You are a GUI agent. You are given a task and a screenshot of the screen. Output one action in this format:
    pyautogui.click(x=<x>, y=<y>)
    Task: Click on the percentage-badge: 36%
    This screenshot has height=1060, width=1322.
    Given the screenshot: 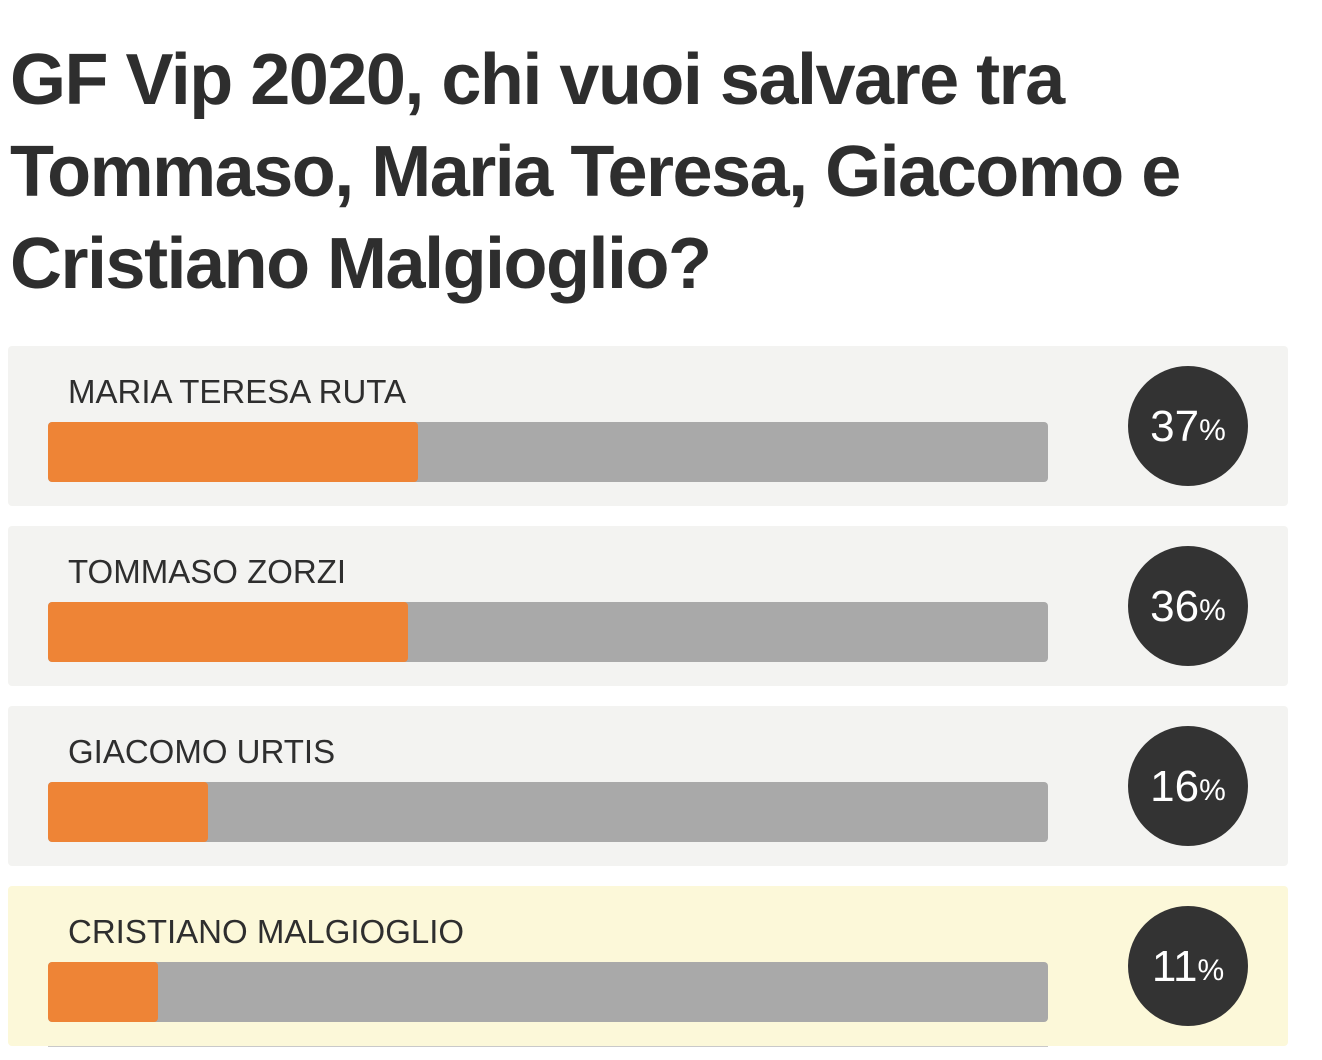 What is the action you would take?
    pyautogui.click(x=1188, y=606)
    